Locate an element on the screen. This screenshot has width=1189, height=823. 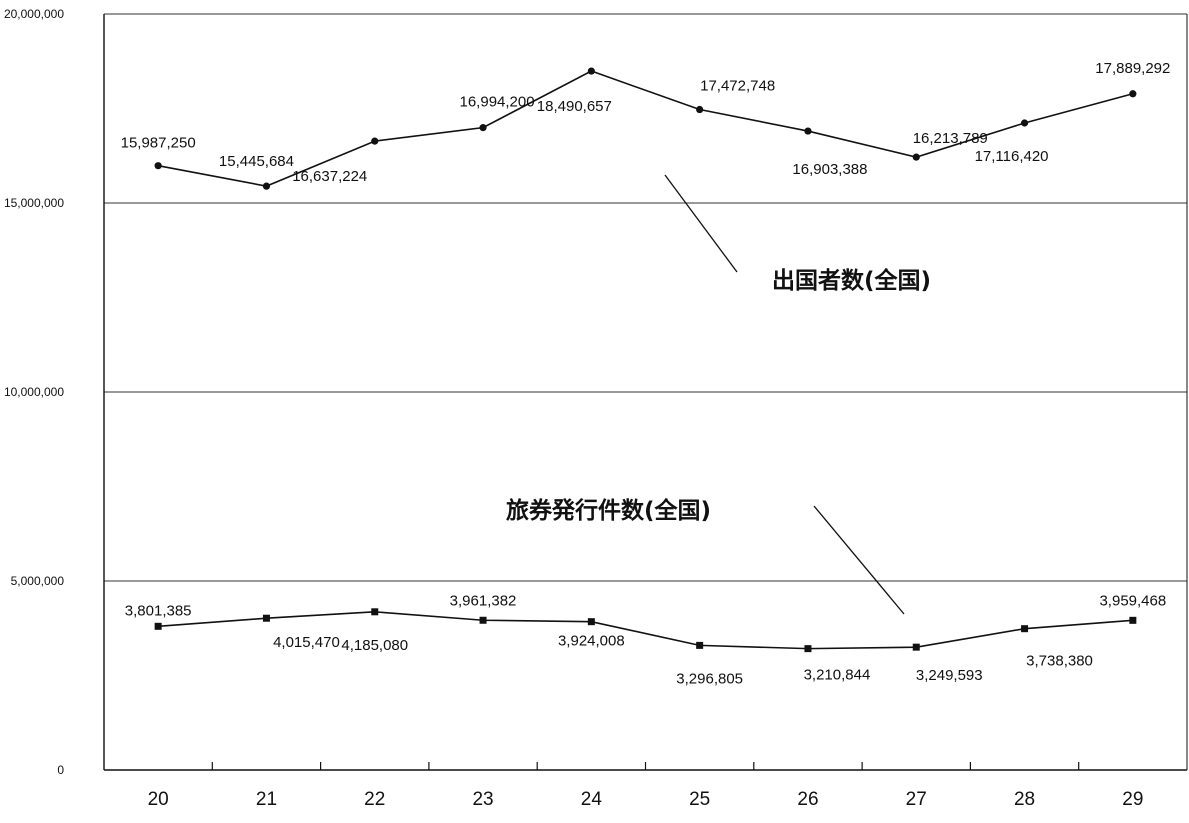
x-tick-label: 21 is located at coordinates (266, 799).